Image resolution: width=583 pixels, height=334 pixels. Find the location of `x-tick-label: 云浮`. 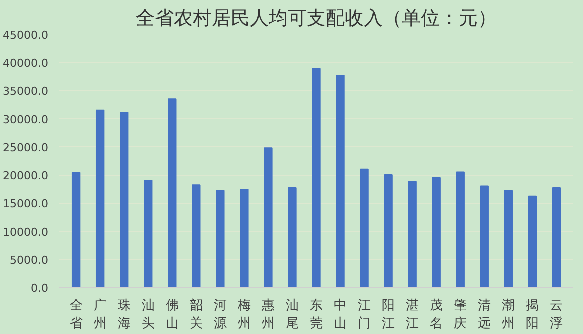

x-tick-label: 云浮 is located at coordinates (557, 315).